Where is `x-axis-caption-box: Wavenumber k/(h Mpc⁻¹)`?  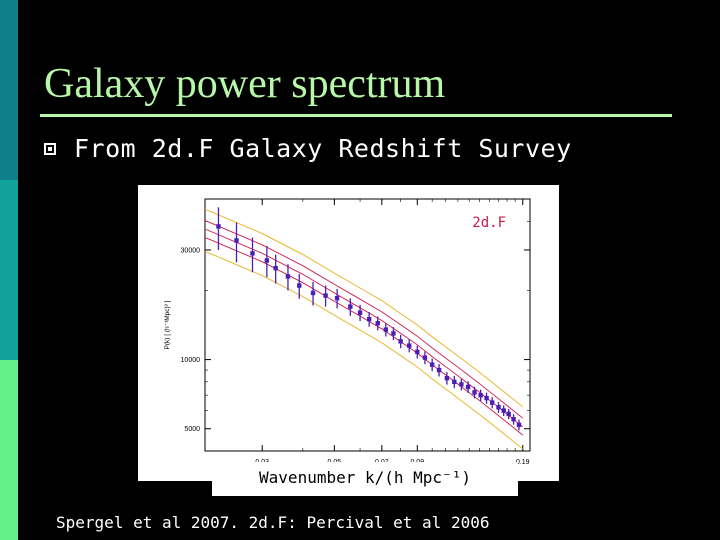
x-axis-caption-box: Wavenumber k/(h Mpc⁻¹) is located at coordinates (365, 479).